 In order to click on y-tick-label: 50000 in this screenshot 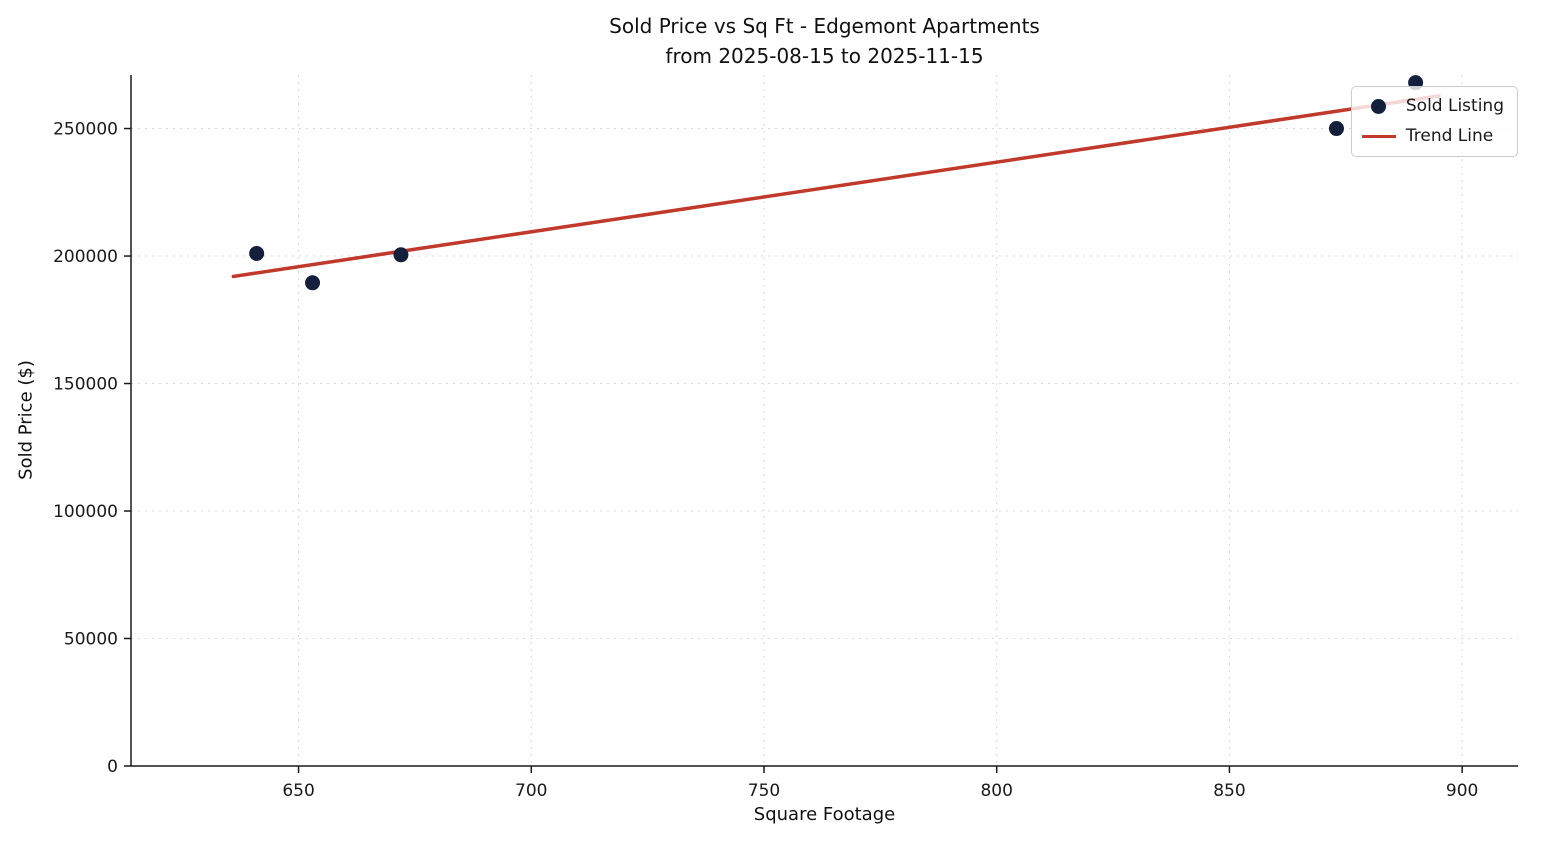, I will do `click(91, 640)`.